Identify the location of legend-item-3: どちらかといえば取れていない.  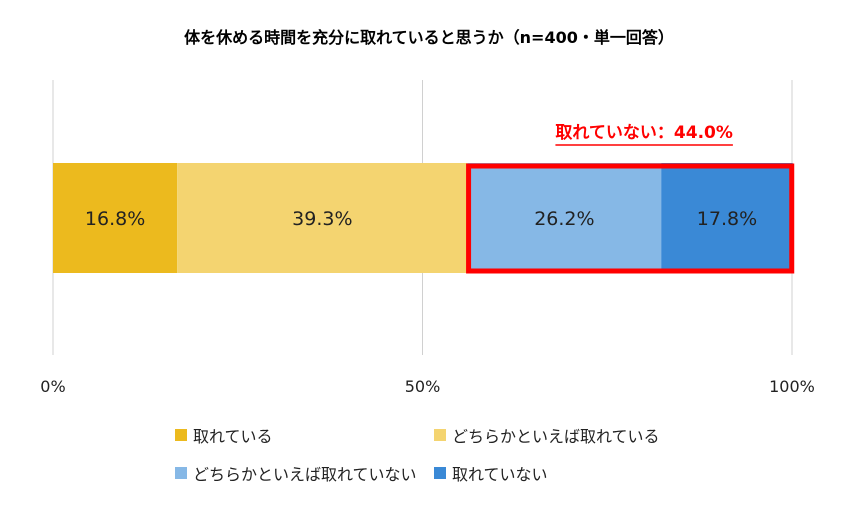
(296, 473).